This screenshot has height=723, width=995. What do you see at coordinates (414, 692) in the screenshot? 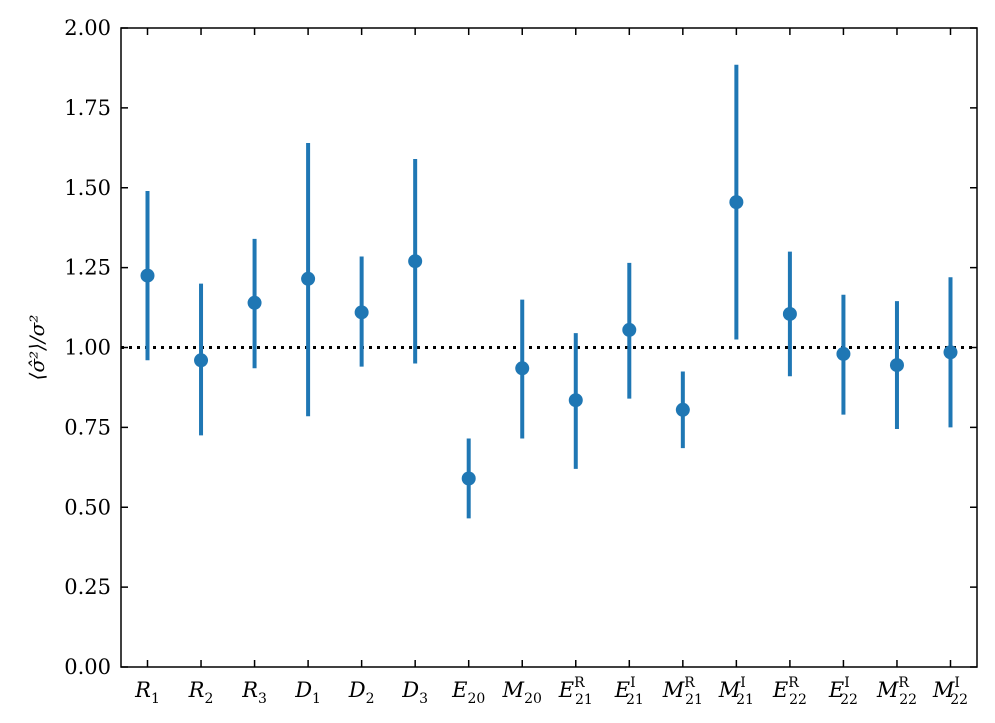
I see `x-tick-label: D3` at bounding box center [414, 692].